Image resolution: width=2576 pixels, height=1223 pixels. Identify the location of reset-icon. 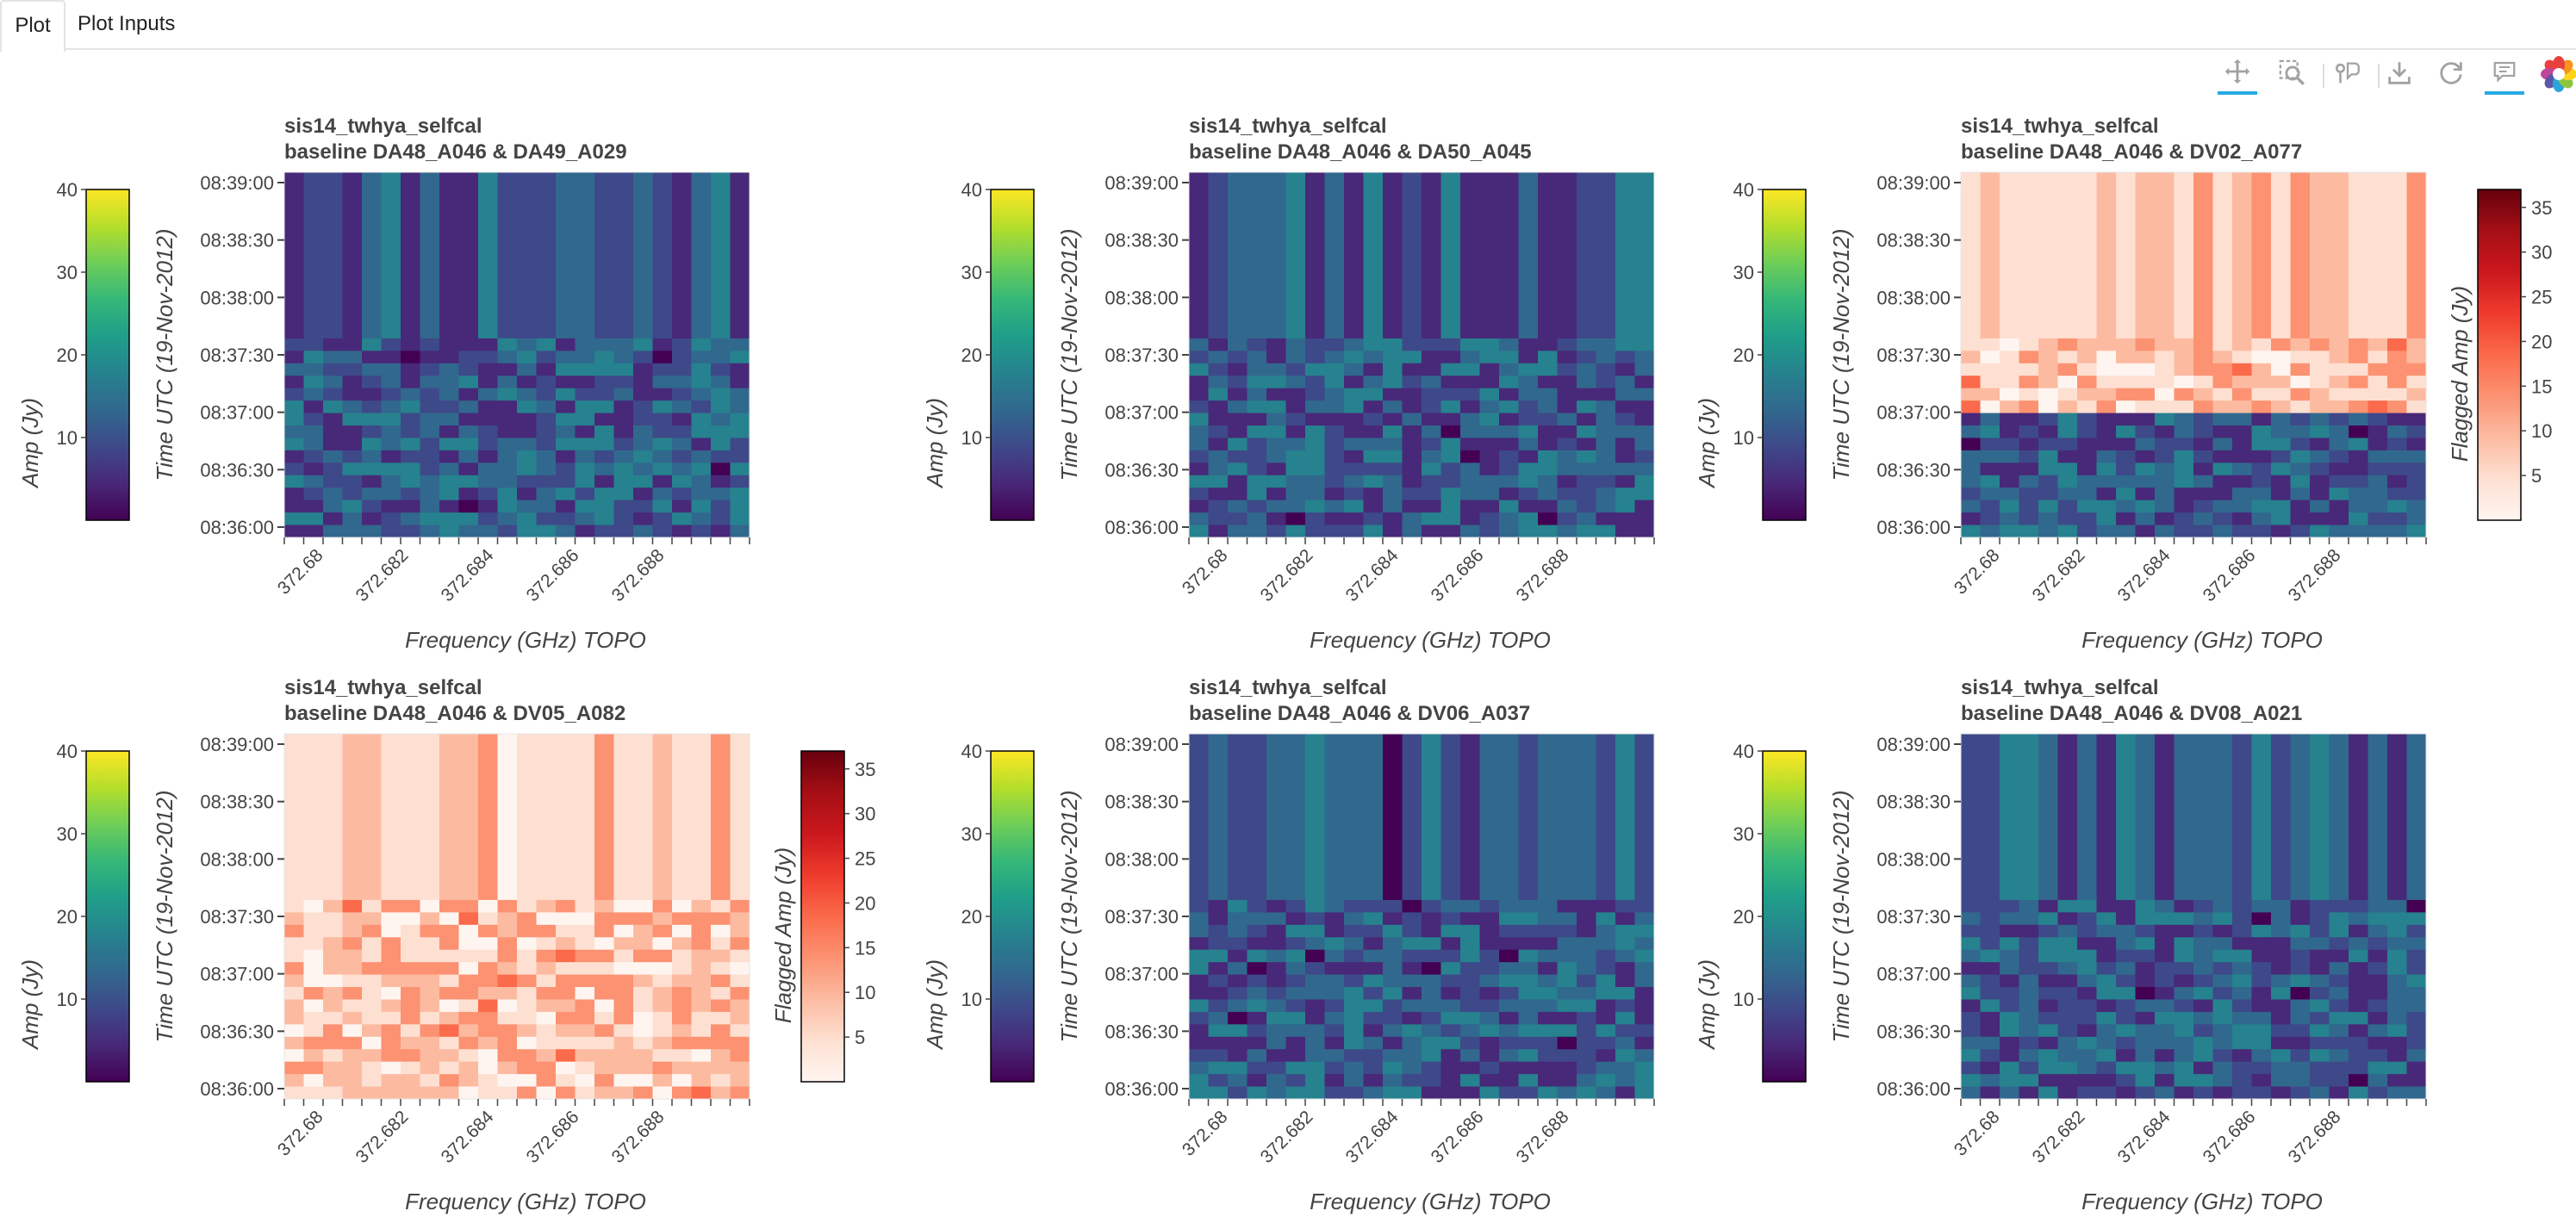
(2451, 73).